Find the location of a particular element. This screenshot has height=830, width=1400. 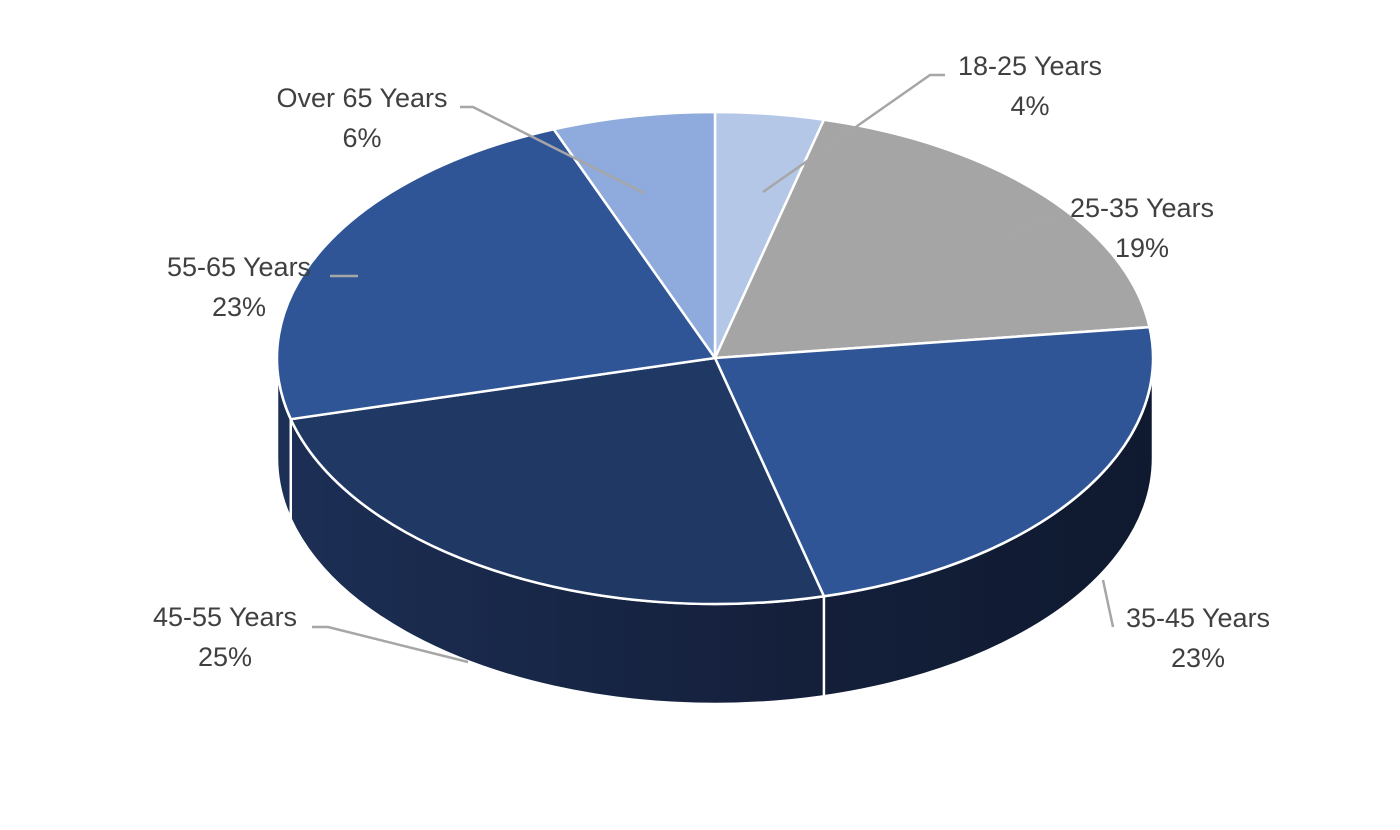

slice-label-25-35-name: 25-35 Years is located at coordinates (1142, 208).